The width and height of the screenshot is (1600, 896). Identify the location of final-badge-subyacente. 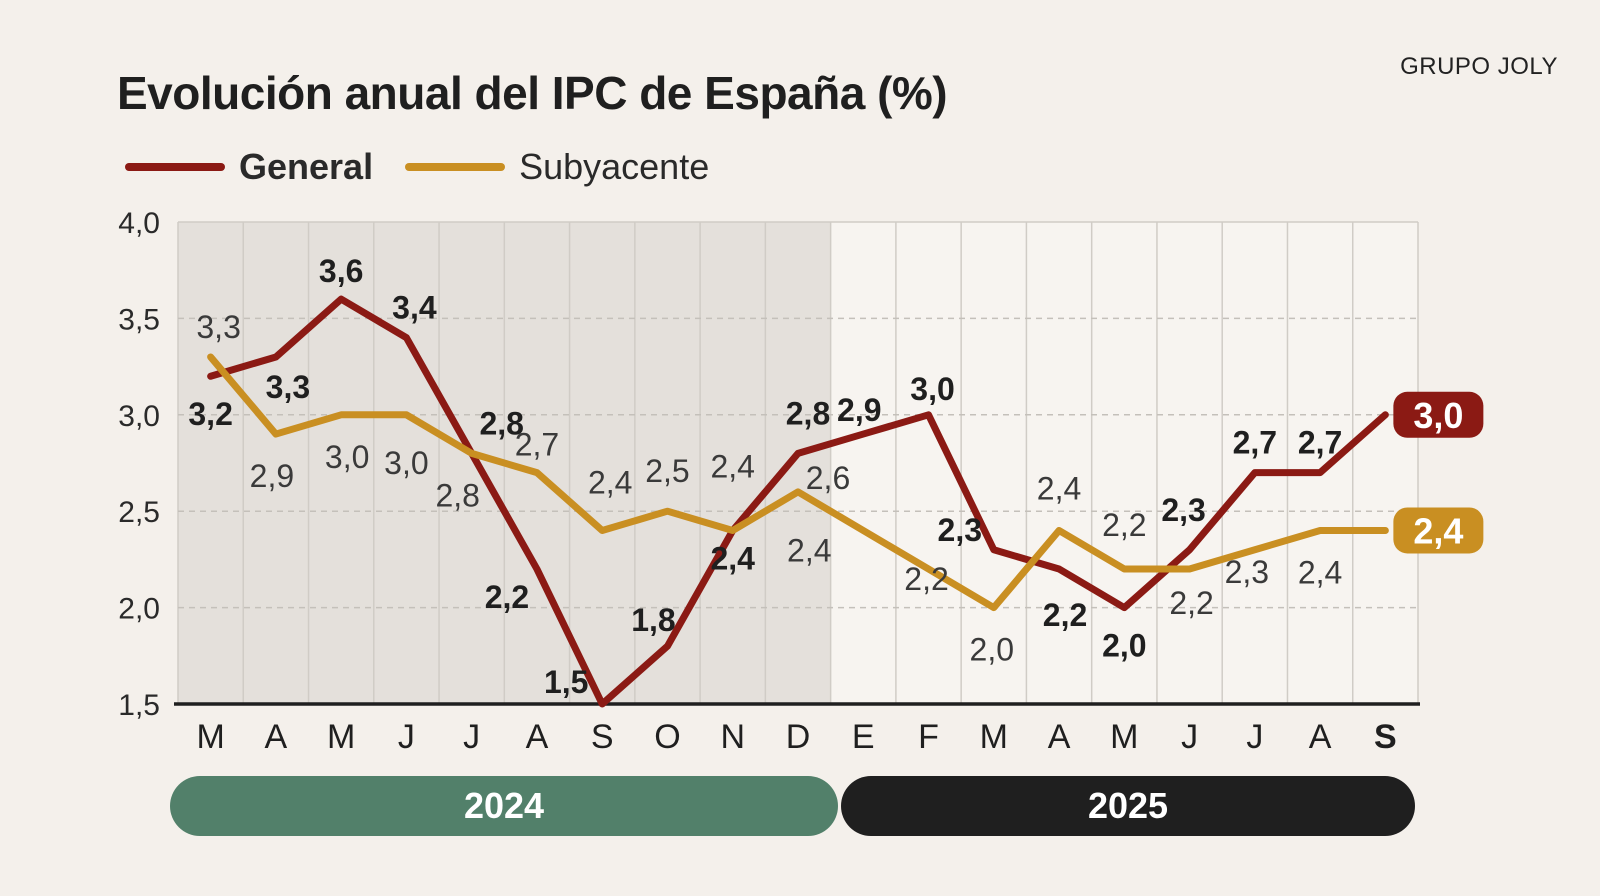
(1438, 530).